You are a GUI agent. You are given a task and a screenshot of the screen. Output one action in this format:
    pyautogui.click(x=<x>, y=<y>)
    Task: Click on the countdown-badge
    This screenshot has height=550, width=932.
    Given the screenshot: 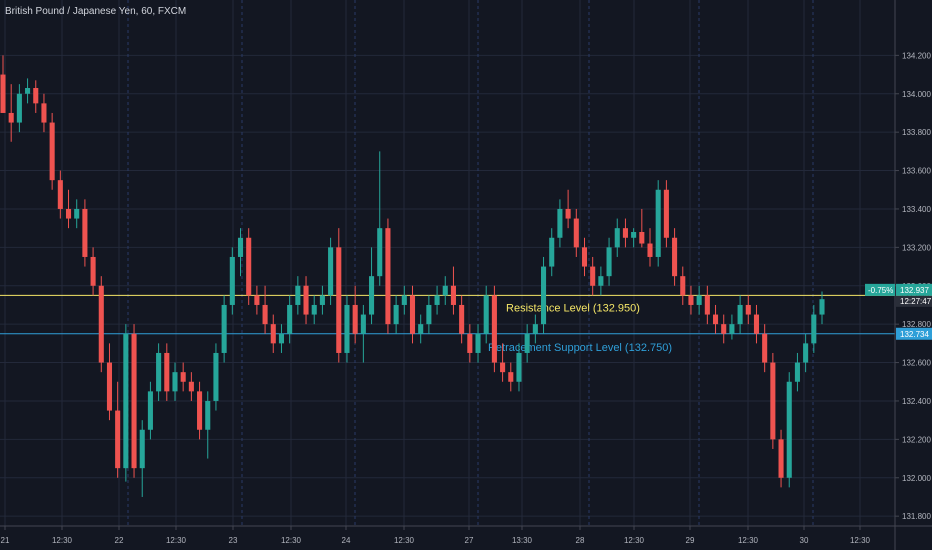 What is the action you would take?
    pyautogui.click(x=914, y=301)
    